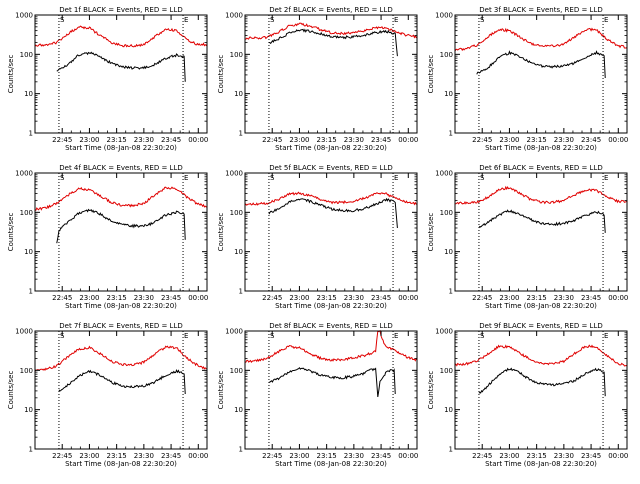  What do you see at coordinates (330, 326) in the screenshot?
I see `chart-title: Det 8f BLACK = Events, RED = LLD` at bounding box center [330, 326].